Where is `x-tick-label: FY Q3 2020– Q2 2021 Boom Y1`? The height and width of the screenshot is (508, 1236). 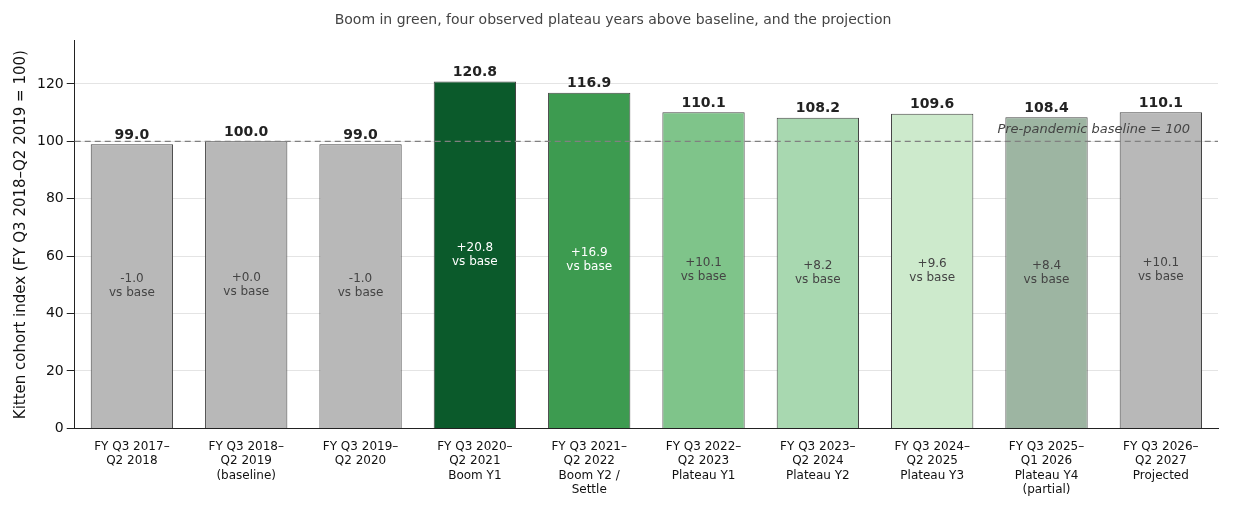 x-tick-label: FY Q3 2020– Q2 2021 Boom Y1 is located at coordinates (475, 460).